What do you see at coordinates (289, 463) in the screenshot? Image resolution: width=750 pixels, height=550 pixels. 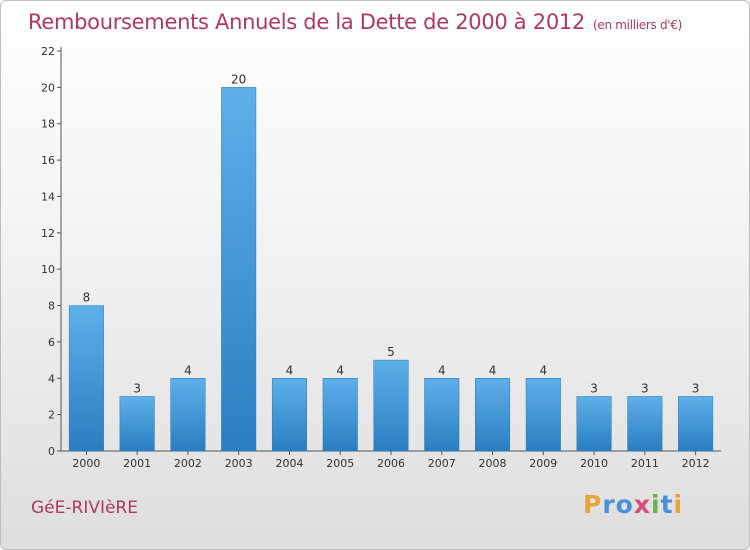 I see `x-tick-label: 2004` at bounding box center [289, 463].